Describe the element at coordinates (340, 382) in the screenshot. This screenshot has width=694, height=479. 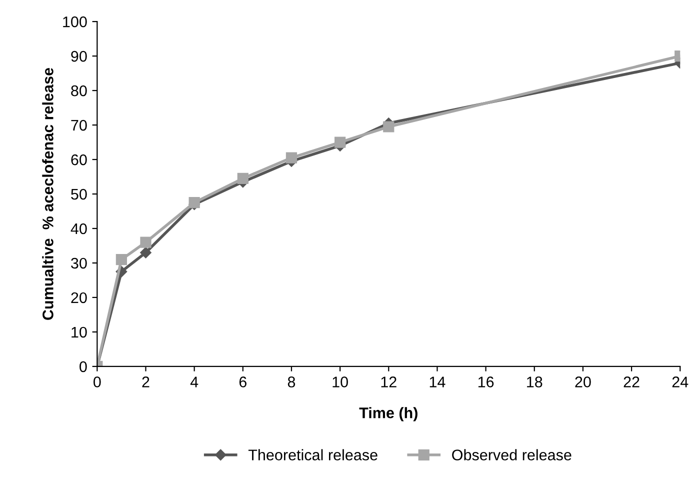
I see `x-tick-label: 10` at that location.